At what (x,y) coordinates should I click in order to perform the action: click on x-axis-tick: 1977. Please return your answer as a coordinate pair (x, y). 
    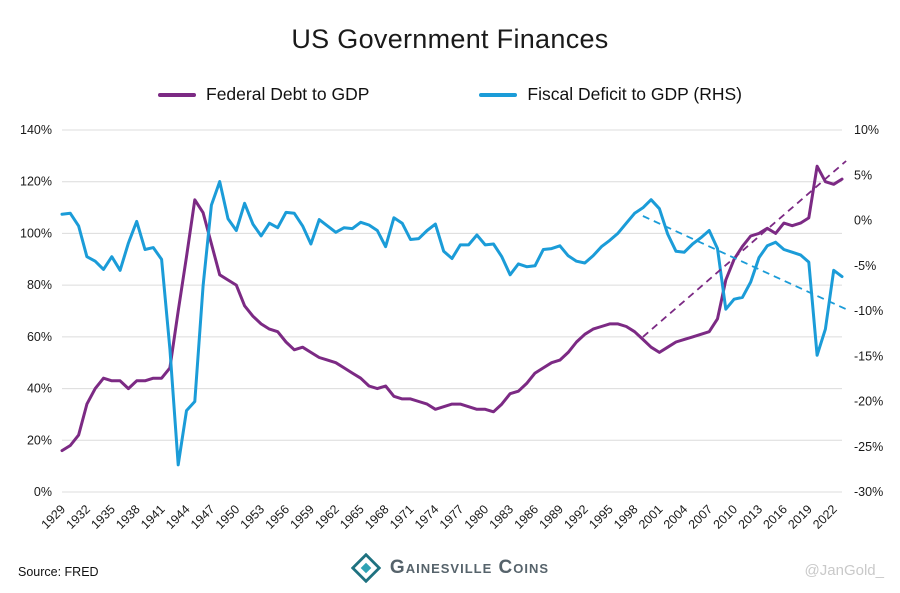
    Looking at the image, I should click on (452, 517).